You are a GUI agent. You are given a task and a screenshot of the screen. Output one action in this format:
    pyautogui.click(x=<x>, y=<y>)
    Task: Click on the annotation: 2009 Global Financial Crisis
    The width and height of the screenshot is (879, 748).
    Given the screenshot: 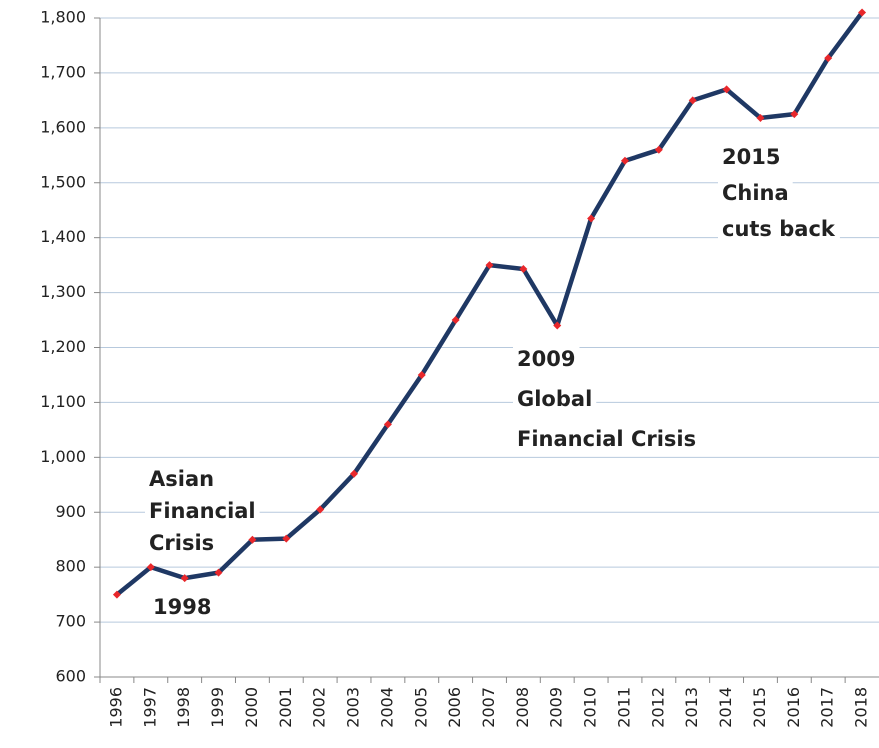 What is the action you would take?
    pyautogui.click(x=607, y=399)
    